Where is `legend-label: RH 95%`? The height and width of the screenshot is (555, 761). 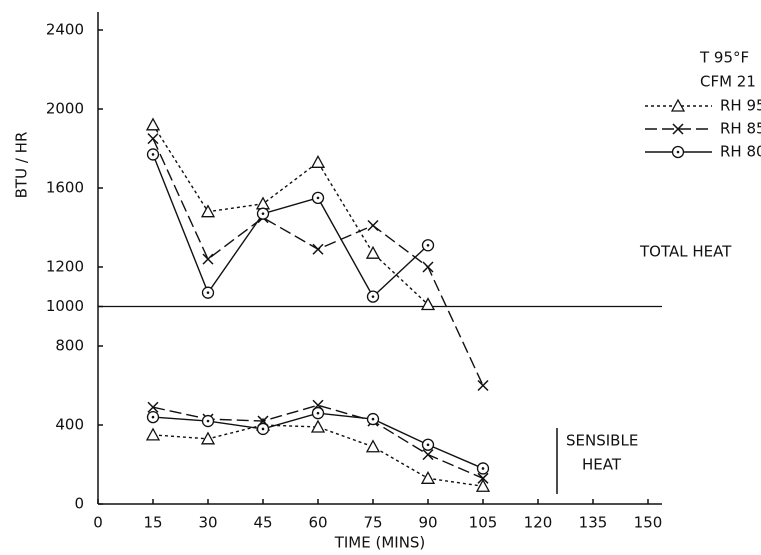
legend-label: RH 95% is located at coordinates (740, 106).